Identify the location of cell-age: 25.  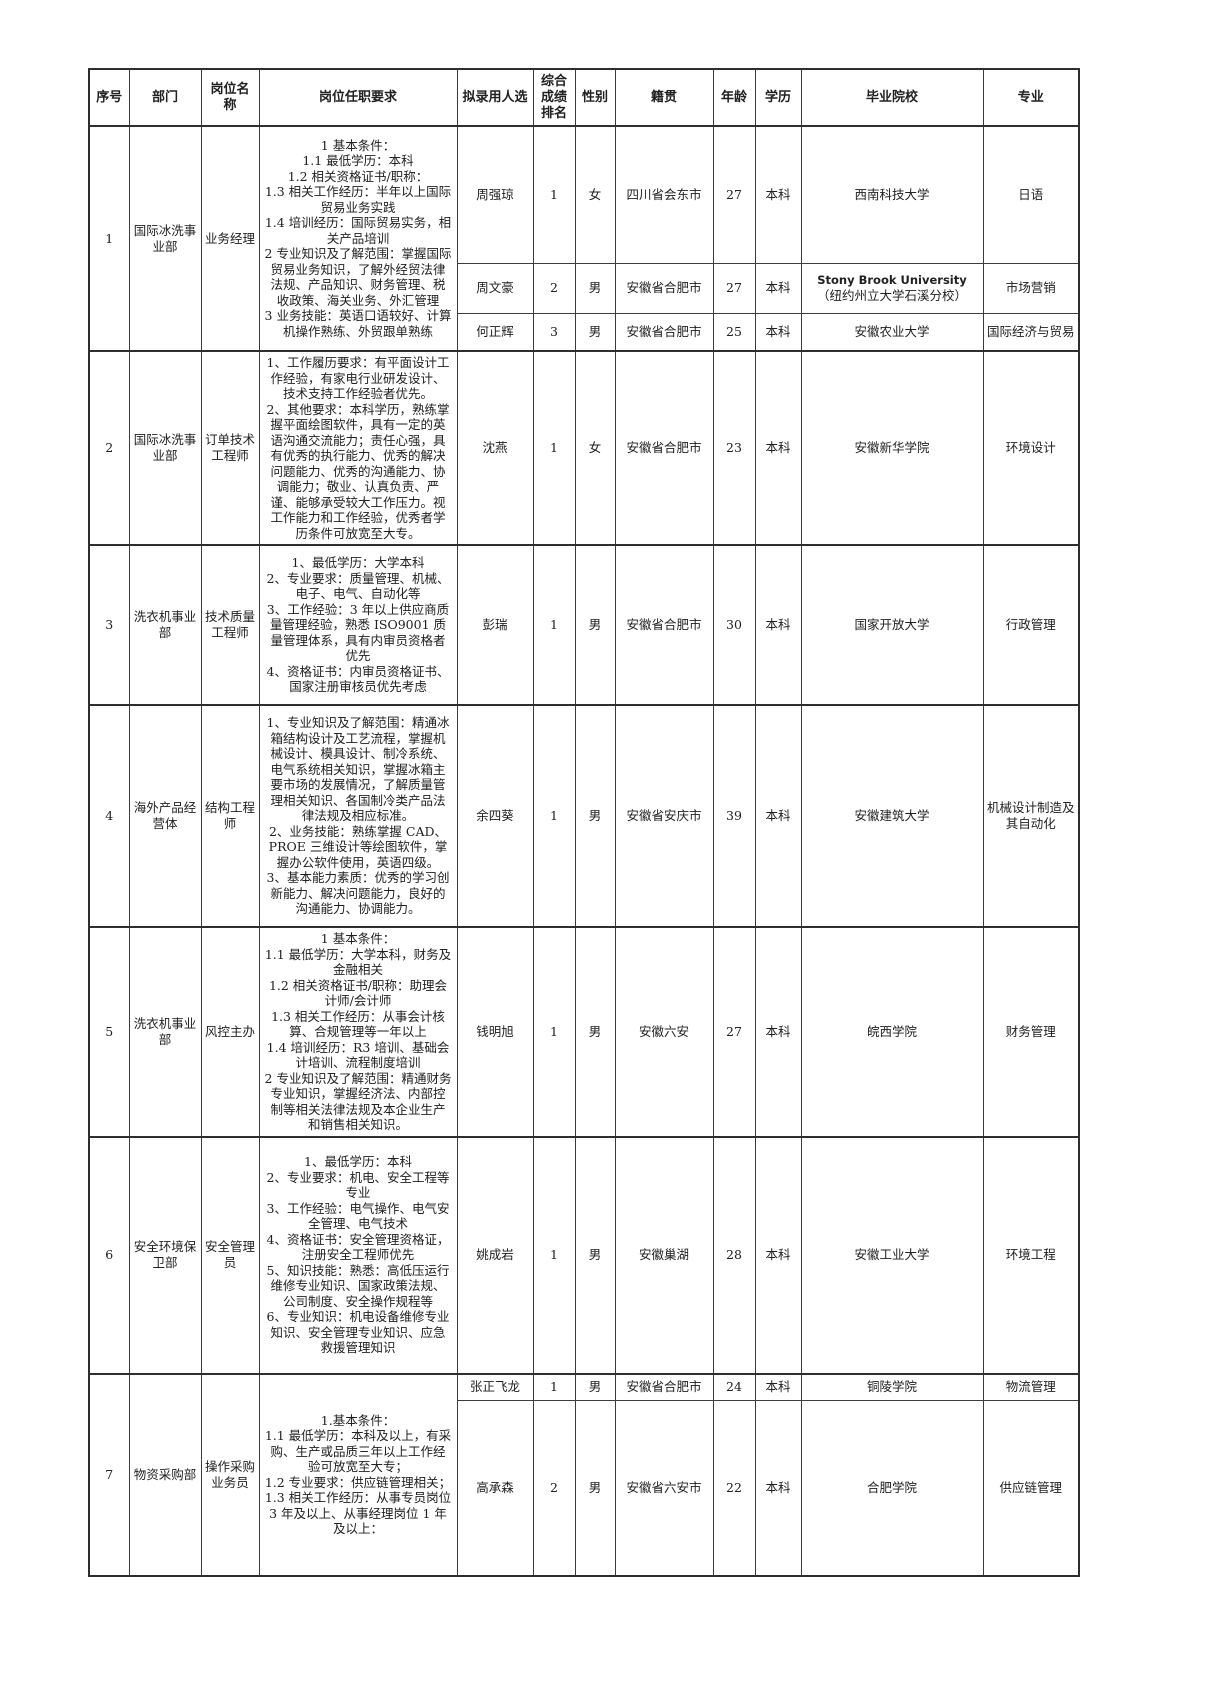
(734, 332).